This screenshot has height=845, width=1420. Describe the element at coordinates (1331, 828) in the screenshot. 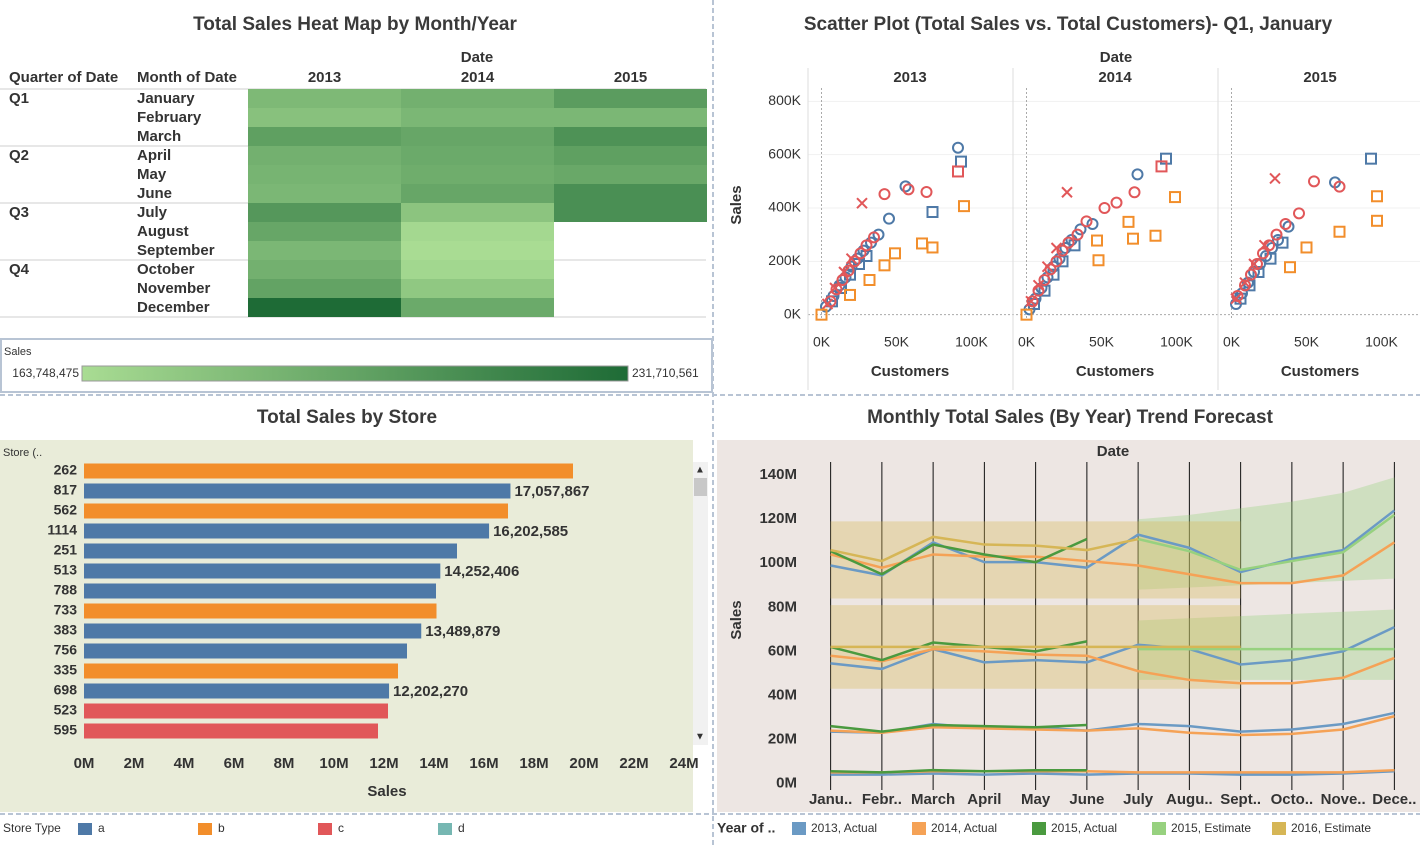

I see `legend-label: 2016, Estimate` at that location.